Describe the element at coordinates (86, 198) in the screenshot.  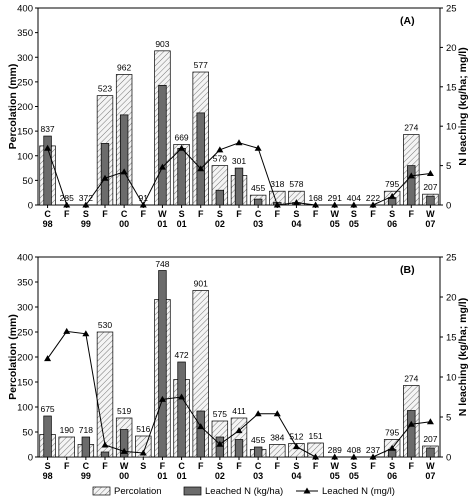
I see `data-label: 372` at that location.